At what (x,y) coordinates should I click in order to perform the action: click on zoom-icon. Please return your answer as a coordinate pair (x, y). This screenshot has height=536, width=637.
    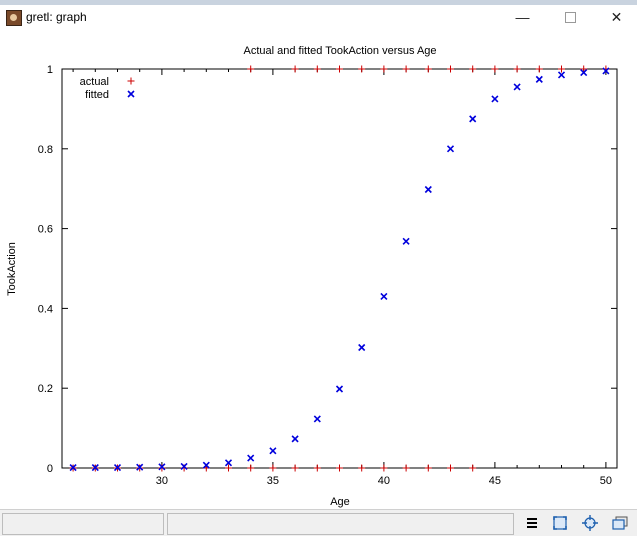
    Looking at the image, I should click on (560, 523).